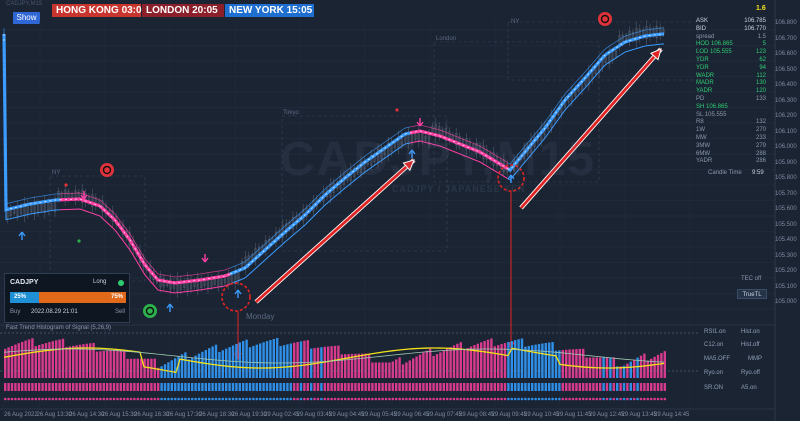 Image resolution: width=800 pixels, height=421 pixels. Describe the element at coordinates (282, 415) in the screenshot. I see `time-tick-label: 29 Aug 02:45` at that location.